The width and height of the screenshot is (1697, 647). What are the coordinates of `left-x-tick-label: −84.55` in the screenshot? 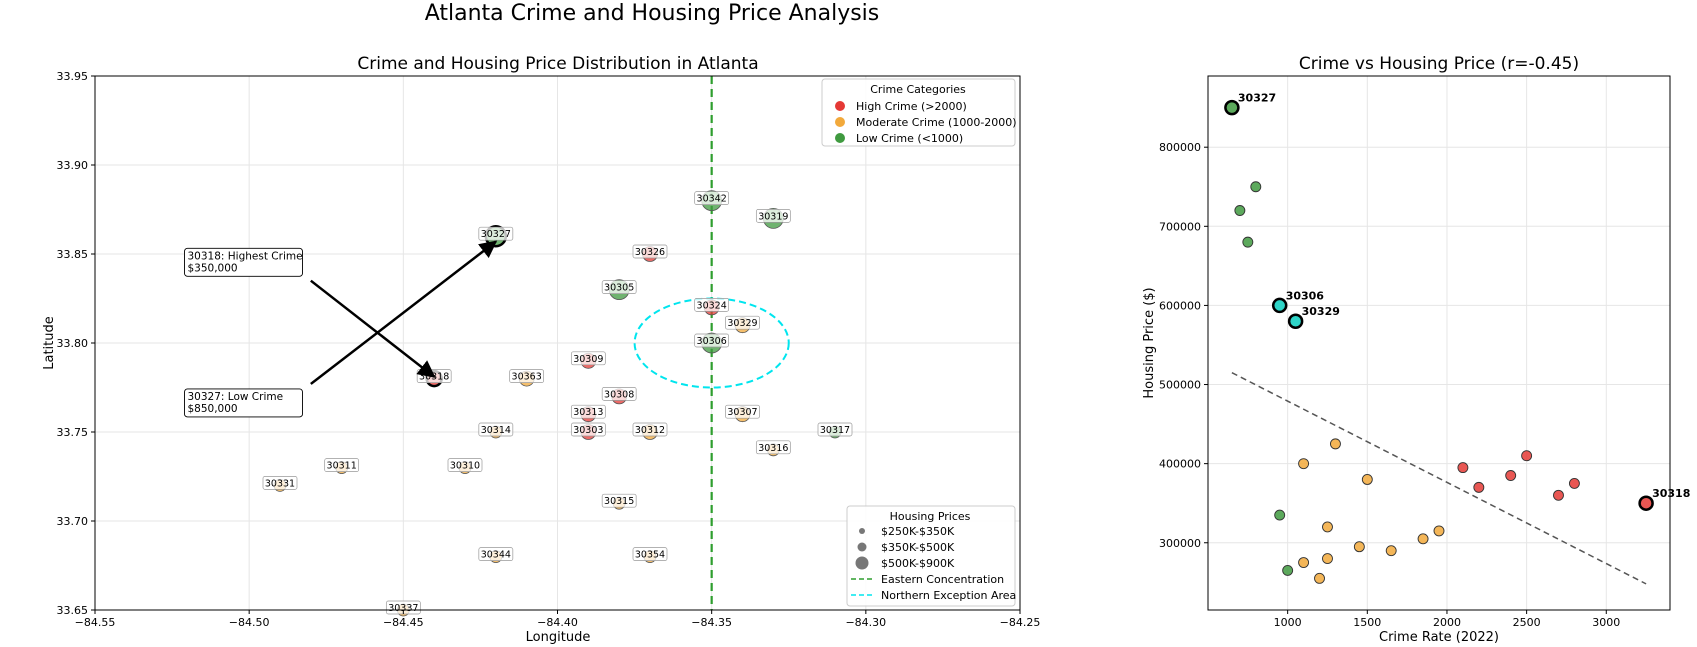 It's located at (95, 622).